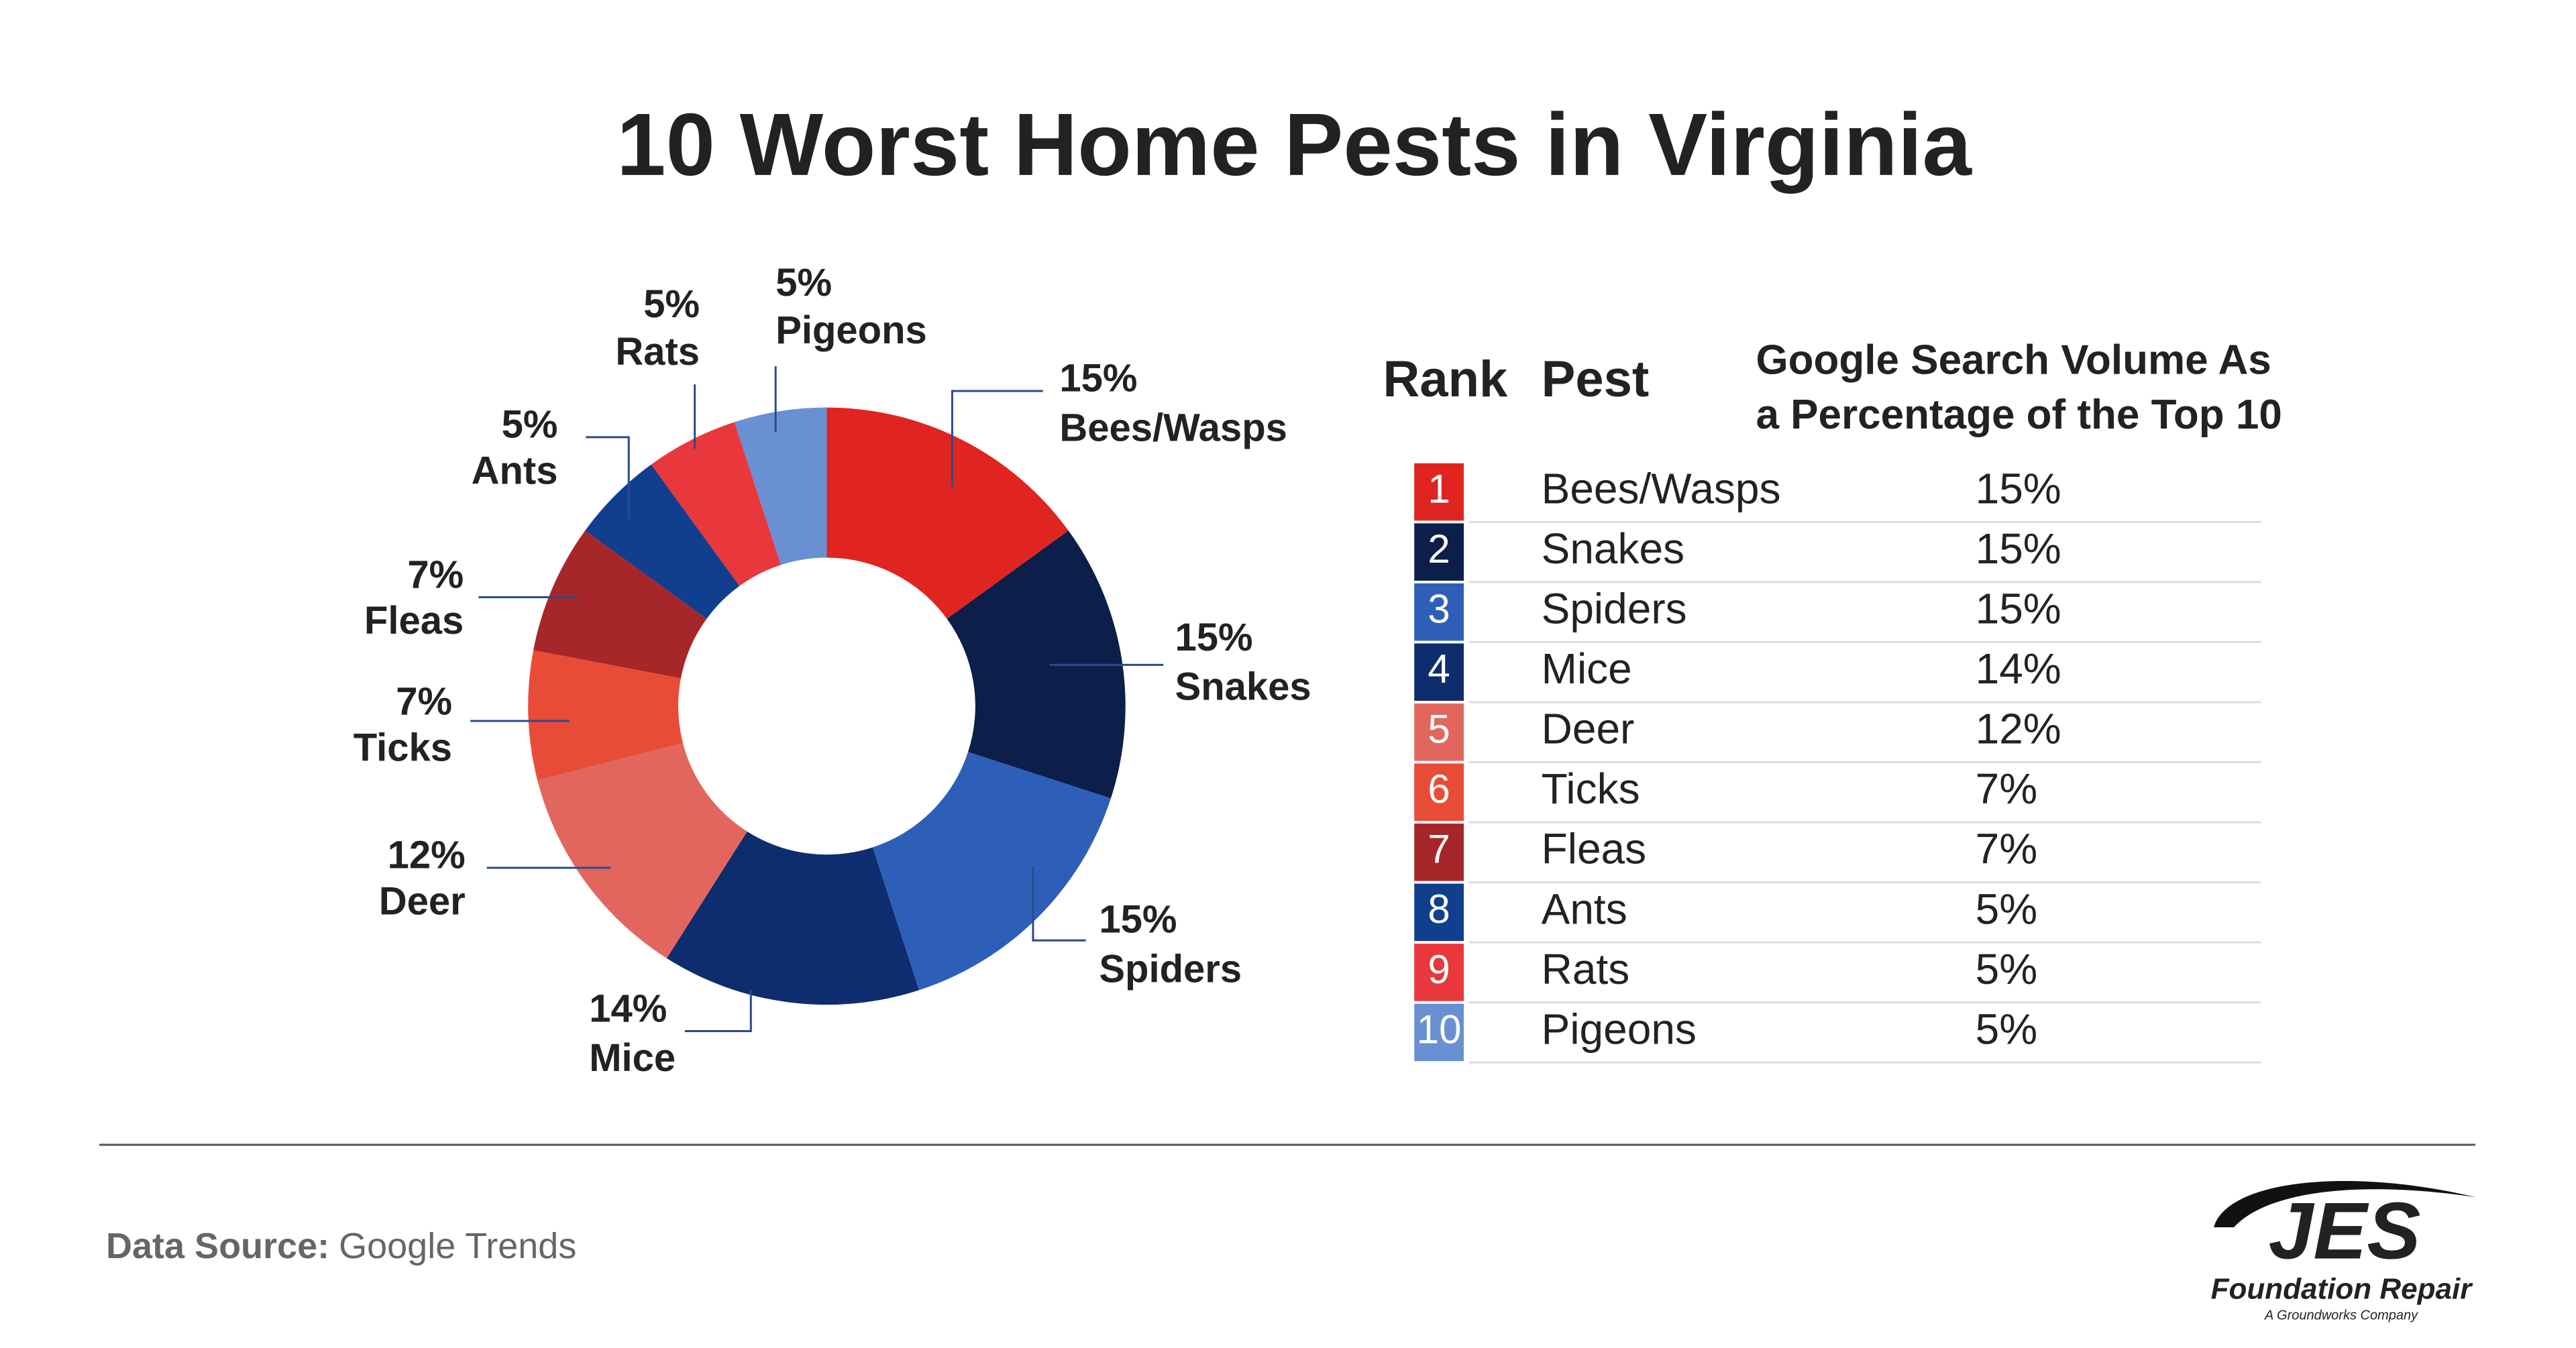 Image resolution: width=2576 pixels, height=1348 pixels. Describe the element at coordinates (1439, 548) in the screenshot. I see `rank: 2` at that location.